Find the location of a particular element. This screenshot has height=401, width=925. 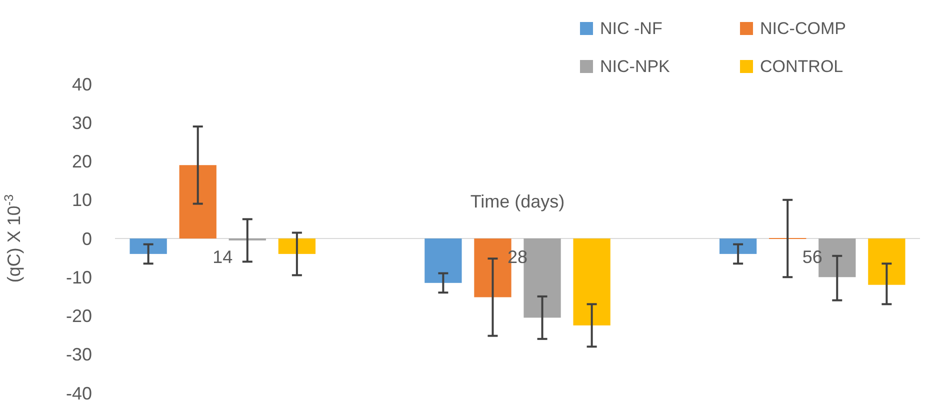

y-tick-label: 30 is located at coordinates (82, 122).